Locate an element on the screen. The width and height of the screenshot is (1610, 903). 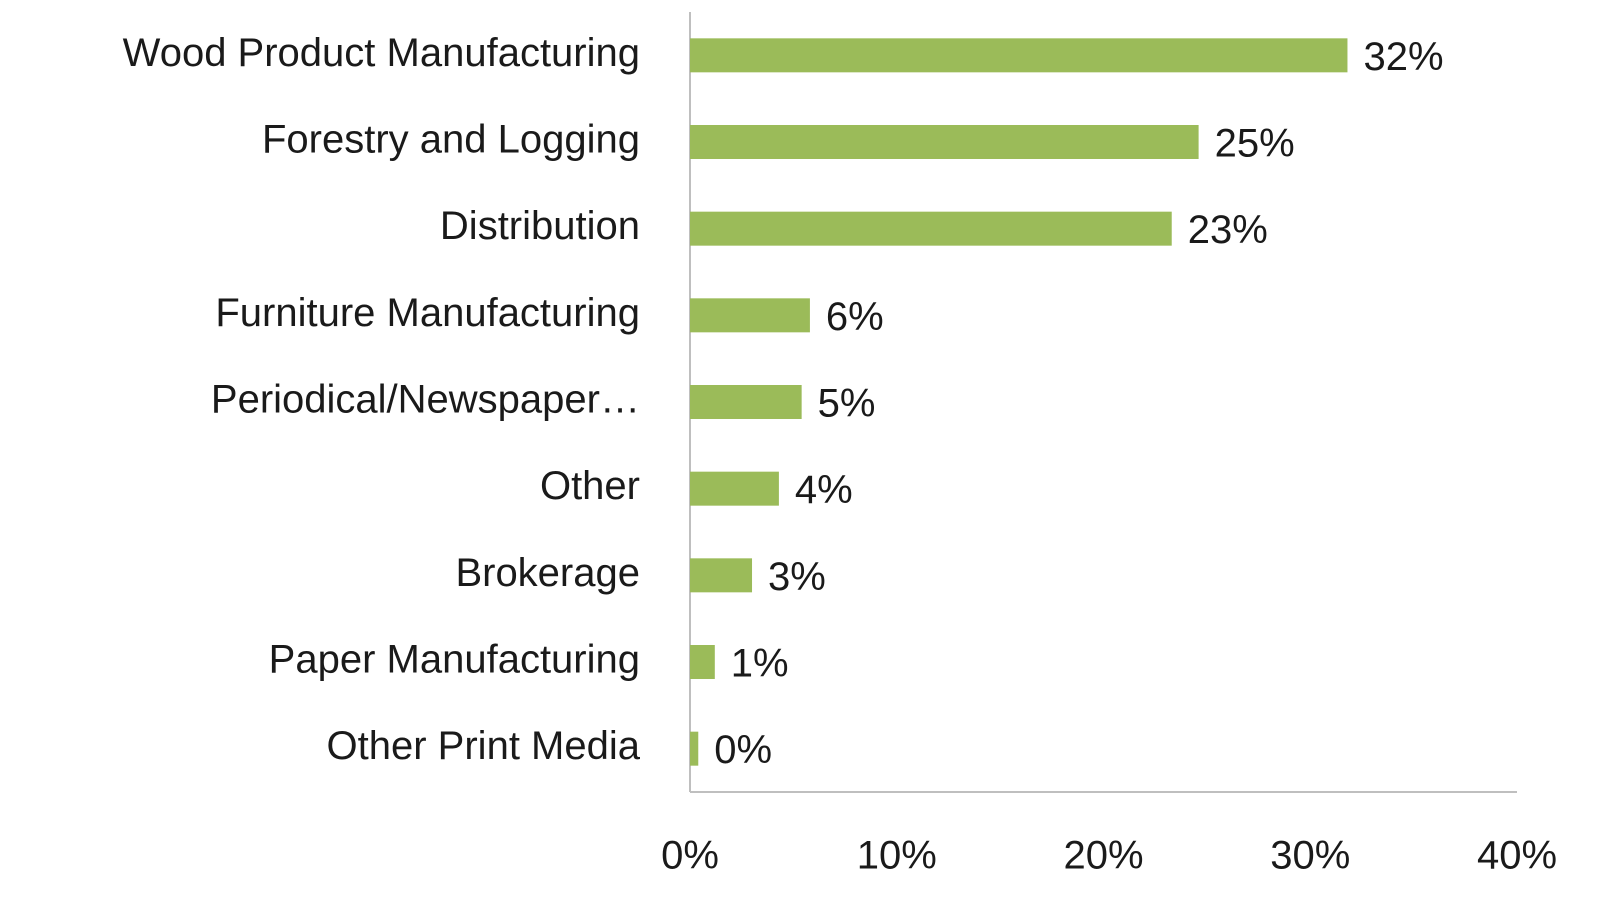
data-label: 6% is located at coordinates (855, 317).